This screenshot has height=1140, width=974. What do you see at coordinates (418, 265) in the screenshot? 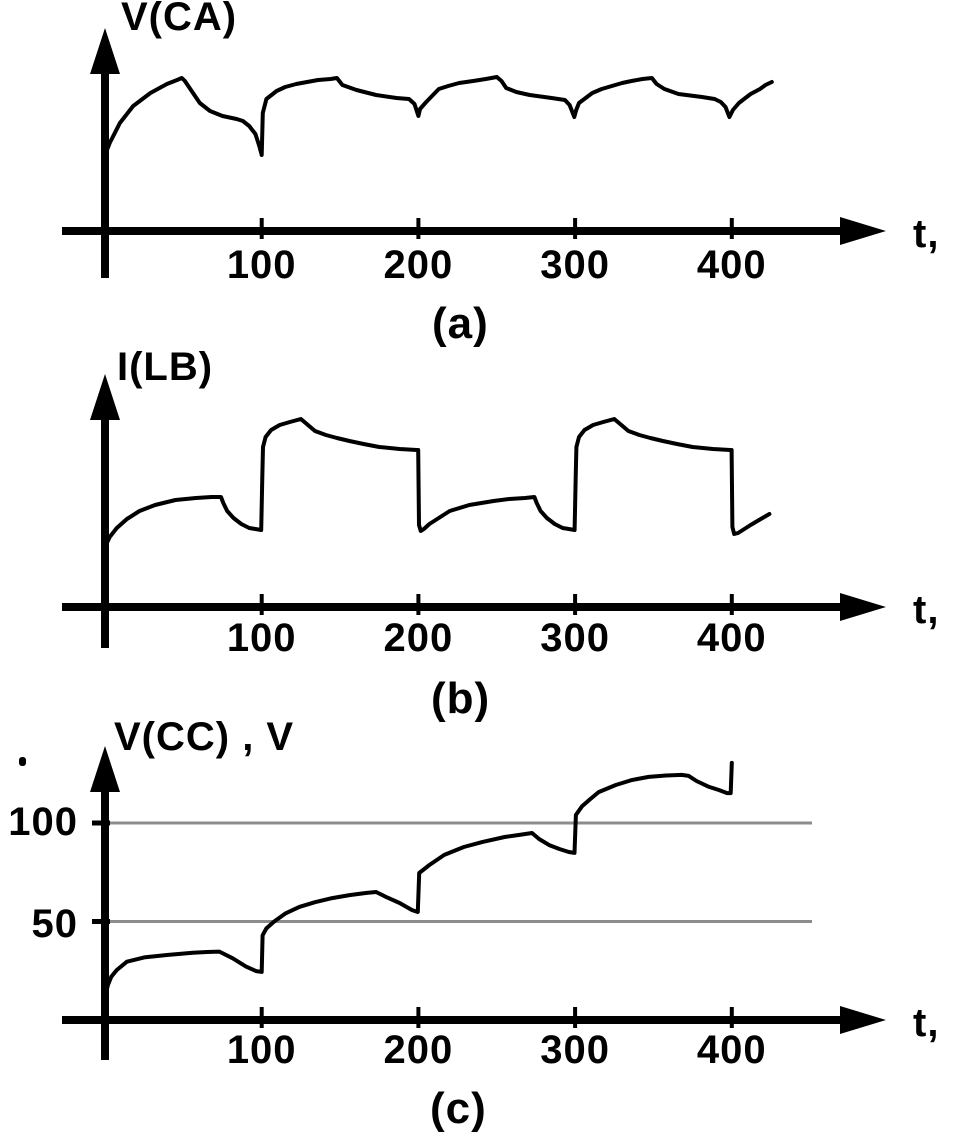
I see `x-tick-label-a-200: 200` at bounding box center [418, 265].